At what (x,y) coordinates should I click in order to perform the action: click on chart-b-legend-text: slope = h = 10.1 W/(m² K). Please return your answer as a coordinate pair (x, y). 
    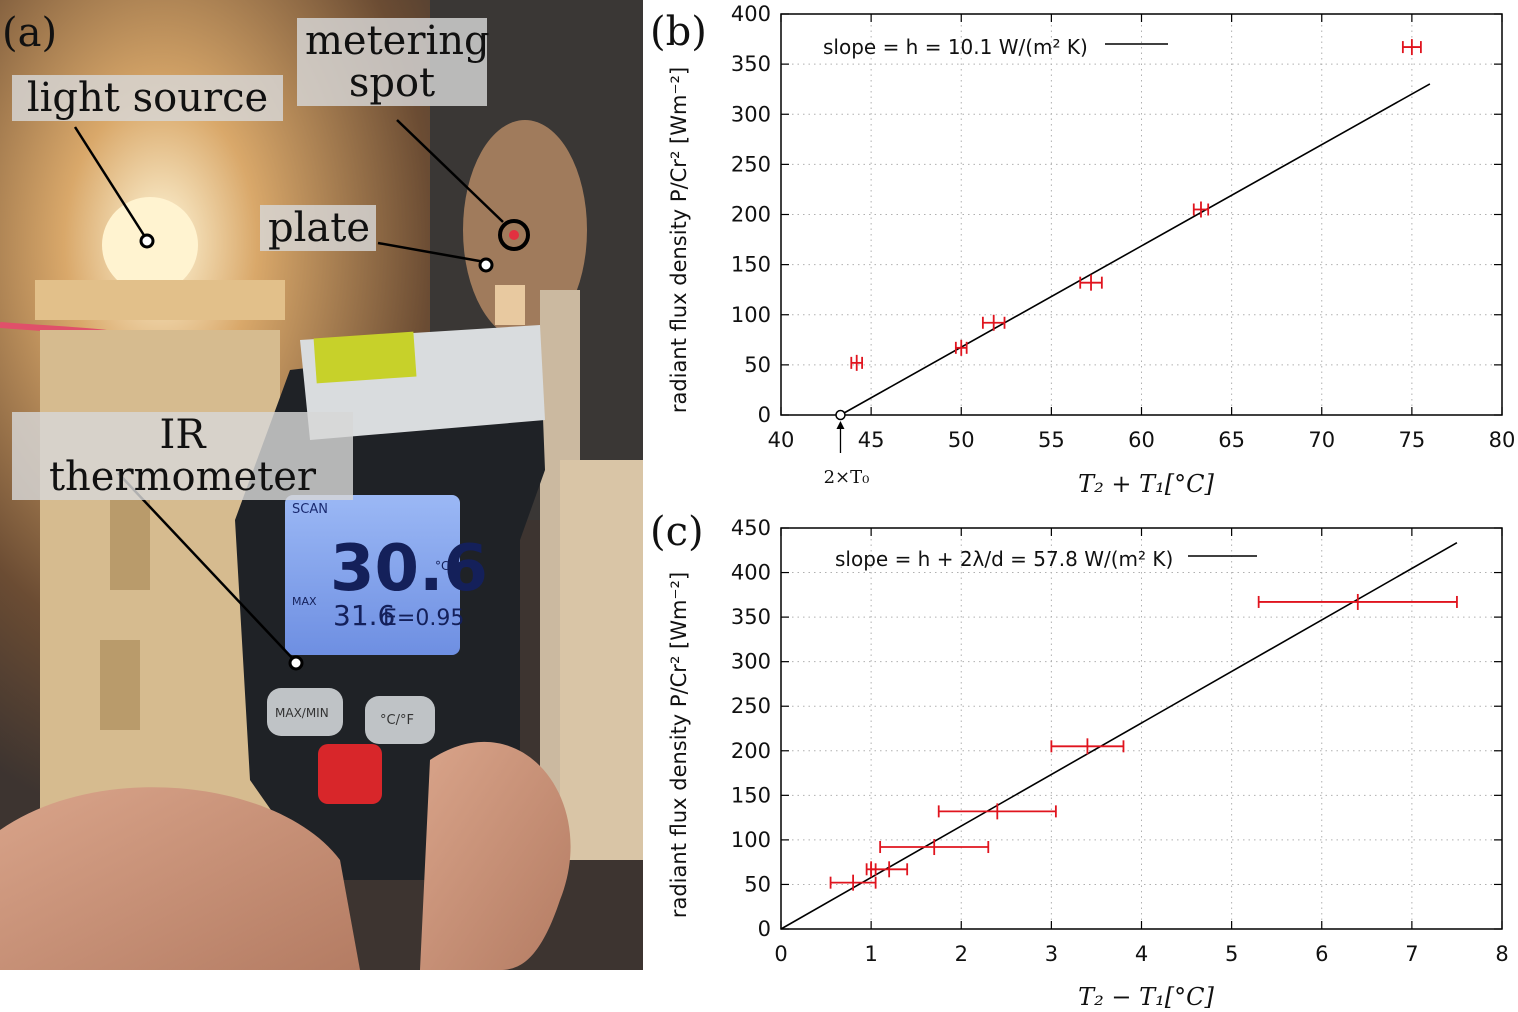
    Looking at the image, I should click on (955, 47).